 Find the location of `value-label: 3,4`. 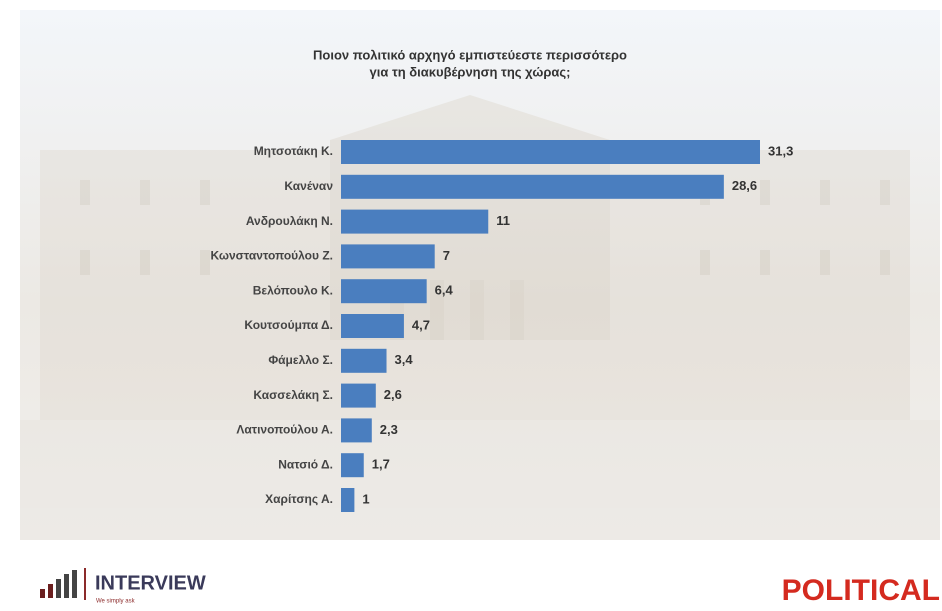

value-label: 3,4 is located at coordinates (404, 359).